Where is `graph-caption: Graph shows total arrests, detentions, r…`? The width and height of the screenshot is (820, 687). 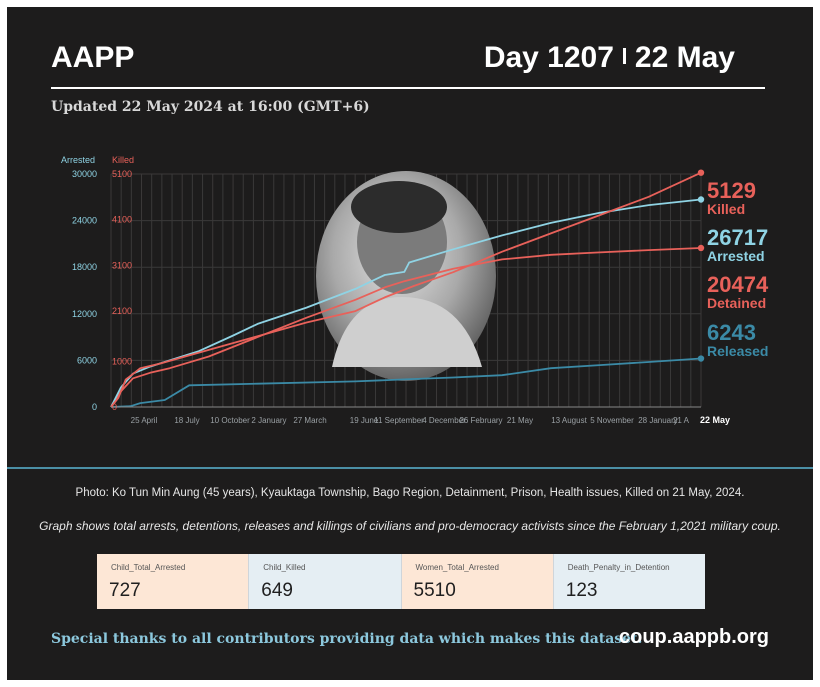 graph-caption: Graph shows total arrests, detentions, r… is located at coordinates (410, 526).